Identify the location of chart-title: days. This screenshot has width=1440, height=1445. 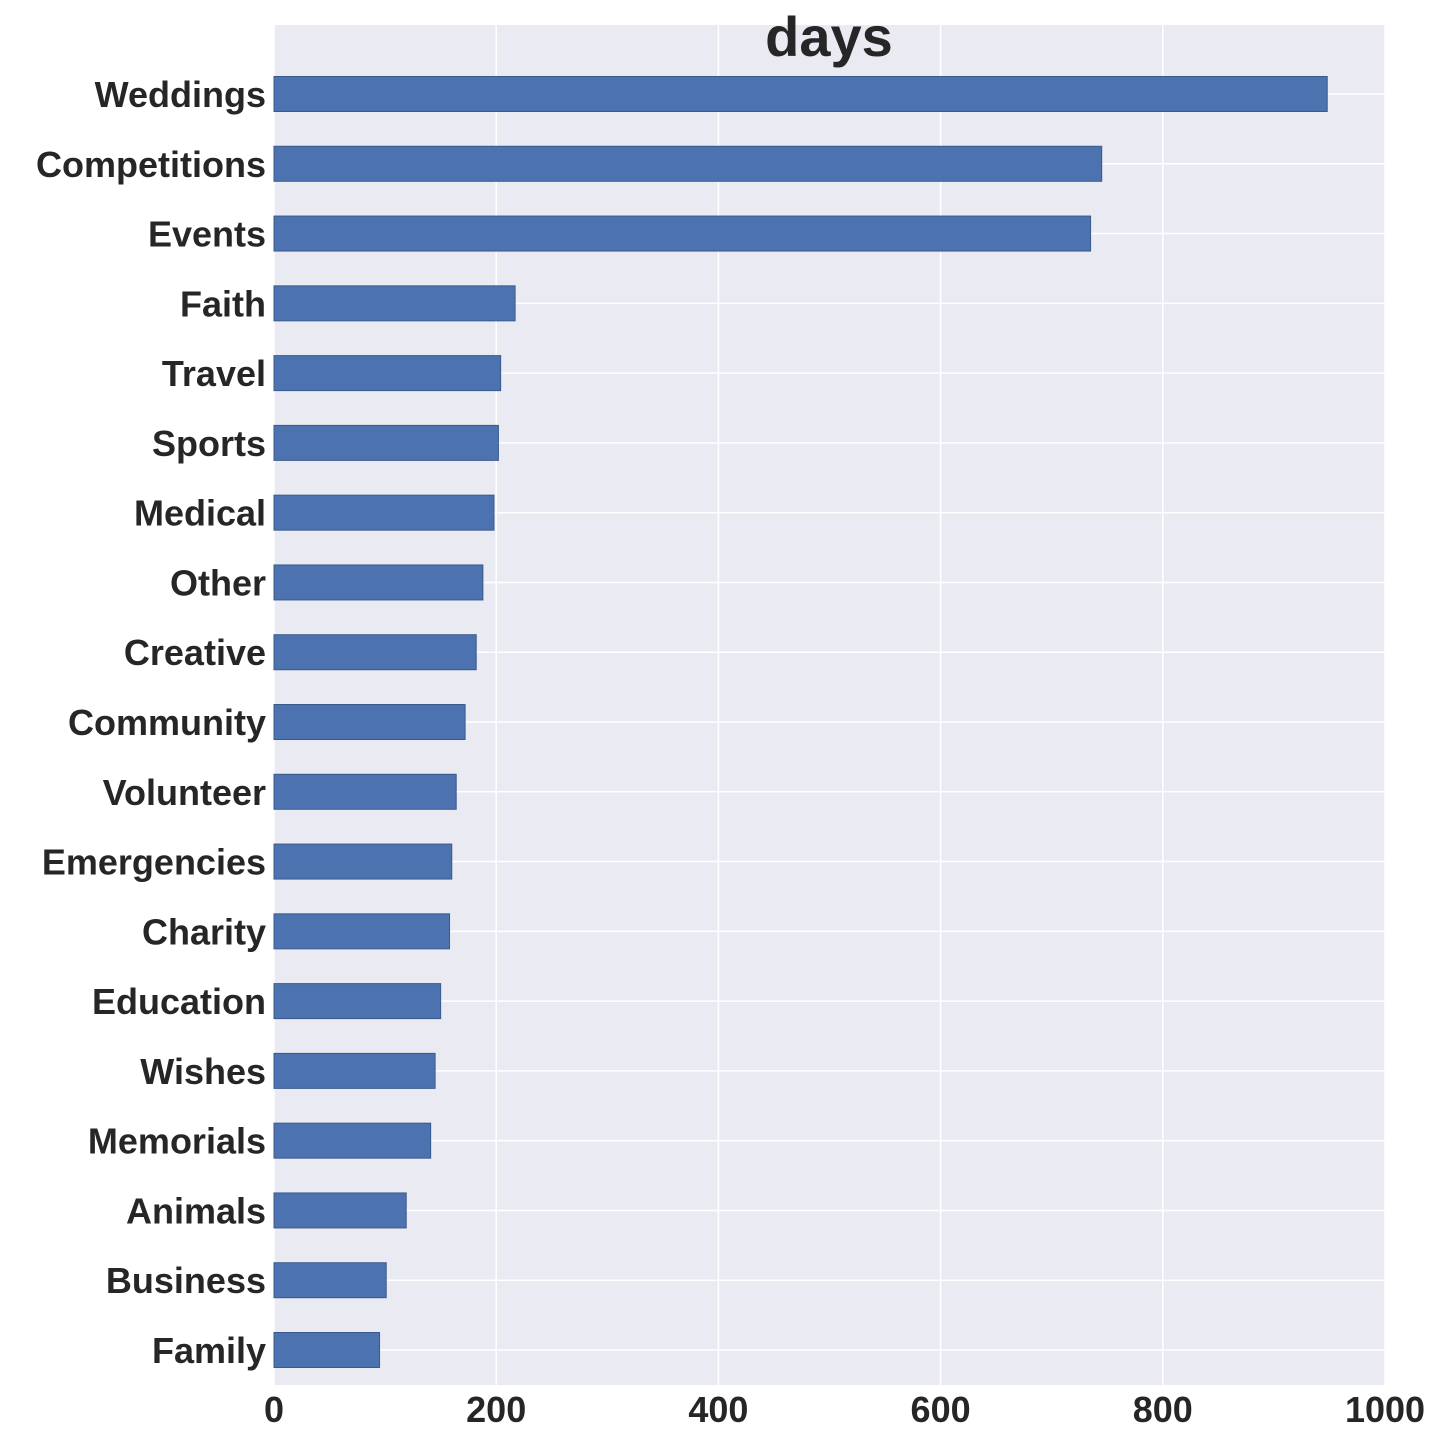
(829, 36).